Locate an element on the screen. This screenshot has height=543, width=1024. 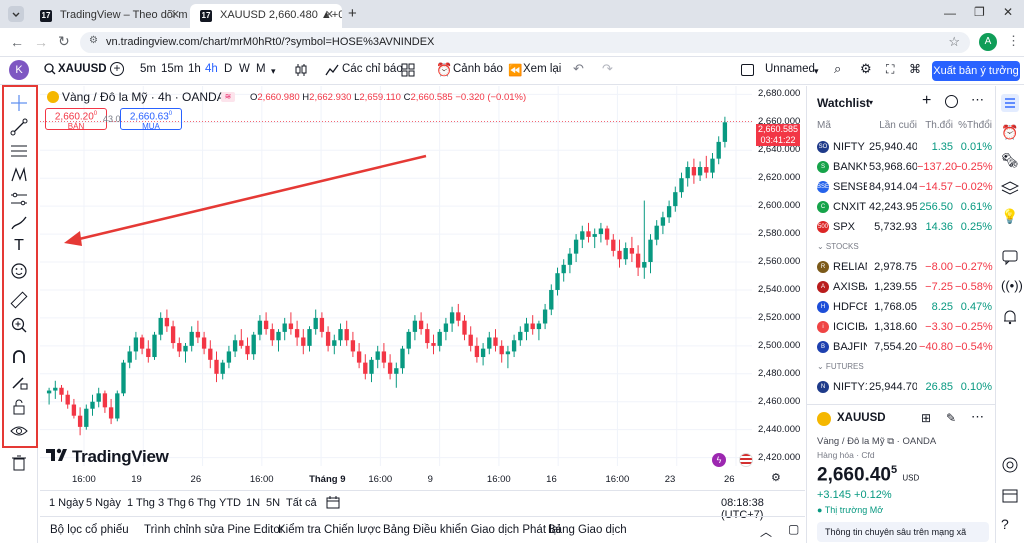
news-icon: 🗞 is located at coordinates (1010, 160).